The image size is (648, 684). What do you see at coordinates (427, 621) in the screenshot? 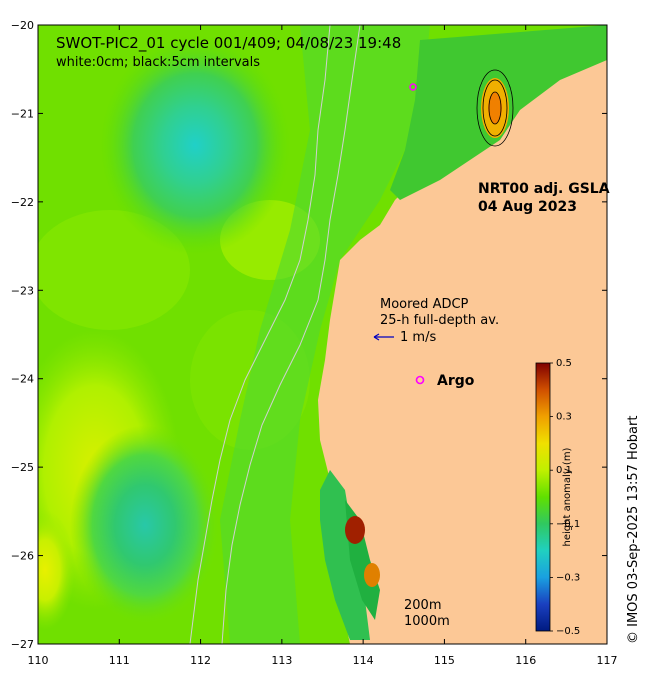
I see `isobath-label-1000: 1000m` at bounding box center [427, 621].